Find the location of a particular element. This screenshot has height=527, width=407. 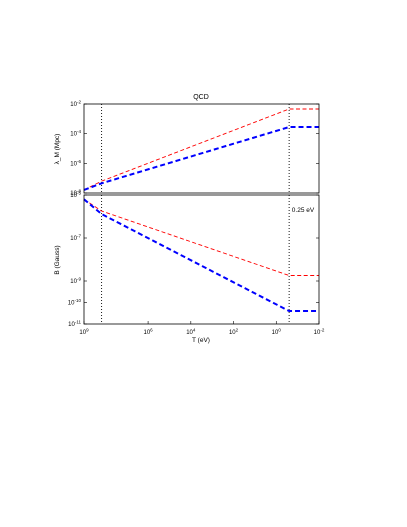

bottom-panel-frame is located at coordinates (201, 259).